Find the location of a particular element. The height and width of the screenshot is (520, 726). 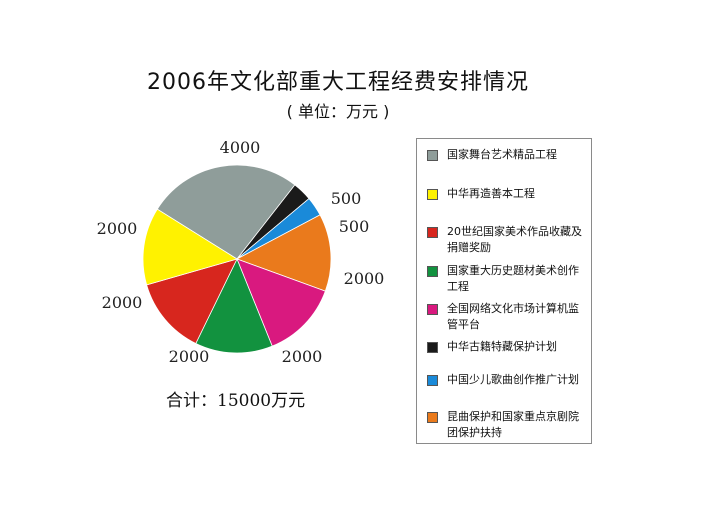

slice-value-label-5: 2000 is located at coordinates (302, 356).